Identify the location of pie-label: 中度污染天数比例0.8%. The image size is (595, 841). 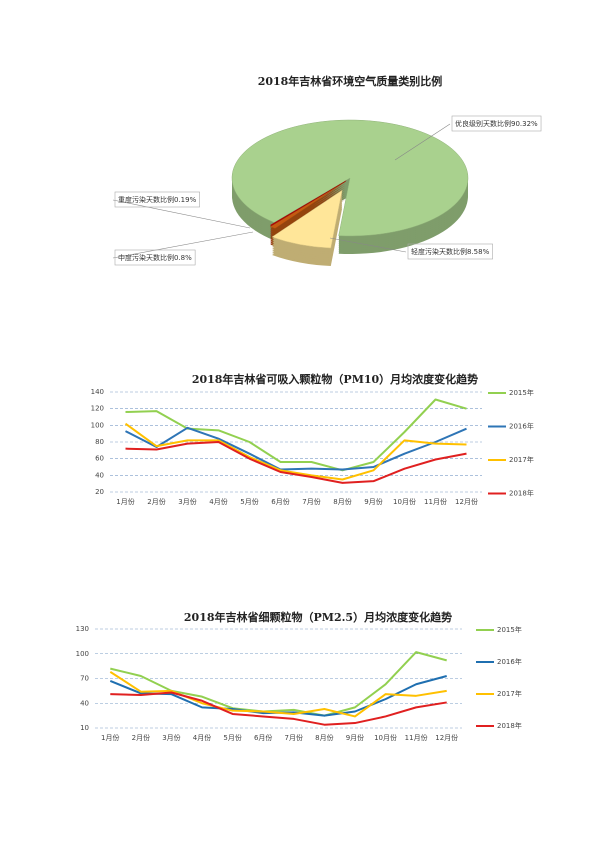
(155, 257).